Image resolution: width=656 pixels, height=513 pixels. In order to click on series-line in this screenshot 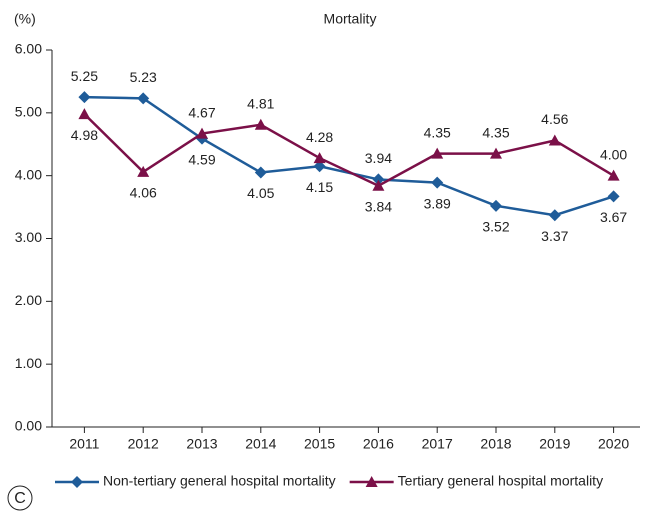, I will do `click(349, 150)`.